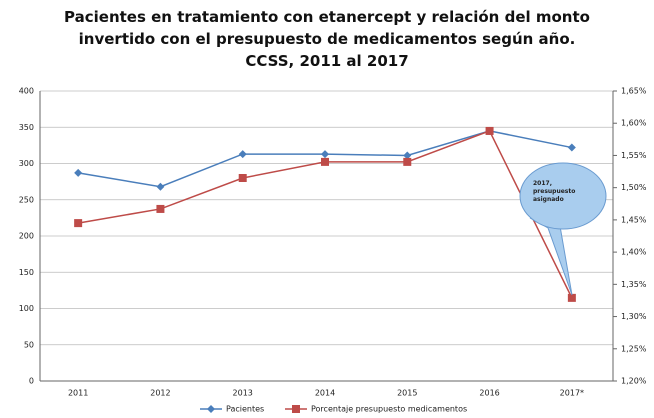  Describe the element at coordinates (554, 191) in the screenshot. I see `annotation: 2017, presupuesto asignado` at that location.